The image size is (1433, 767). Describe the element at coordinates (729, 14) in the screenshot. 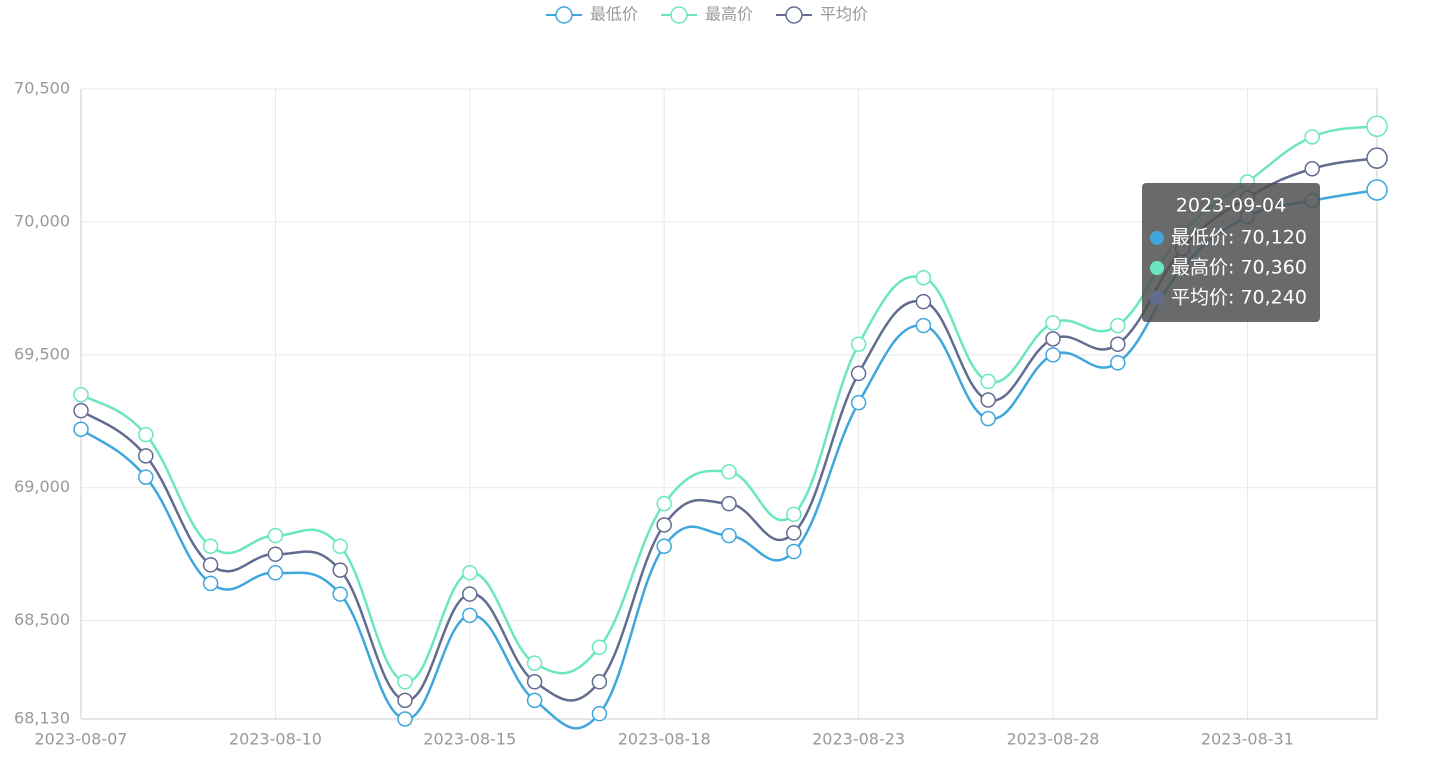

I see `legend-label: 最高价` at that location.